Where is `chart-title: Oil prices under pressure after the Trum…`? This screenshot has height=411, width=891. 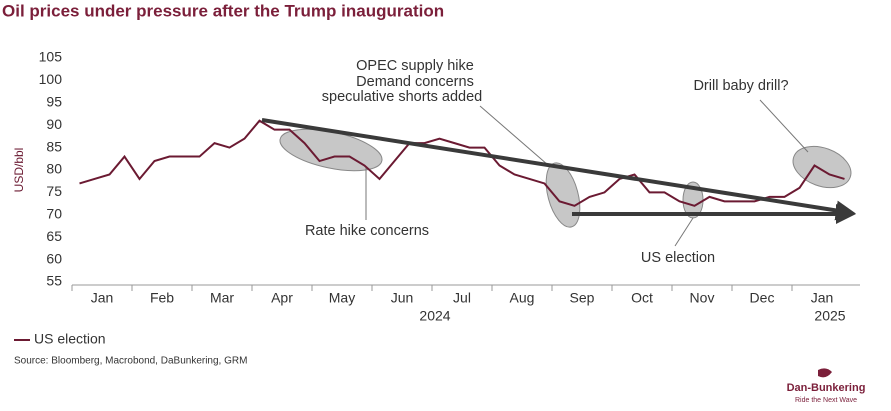
chart-title: Oil prices under pressure after the Trum… is located at coordinates (223, 10).